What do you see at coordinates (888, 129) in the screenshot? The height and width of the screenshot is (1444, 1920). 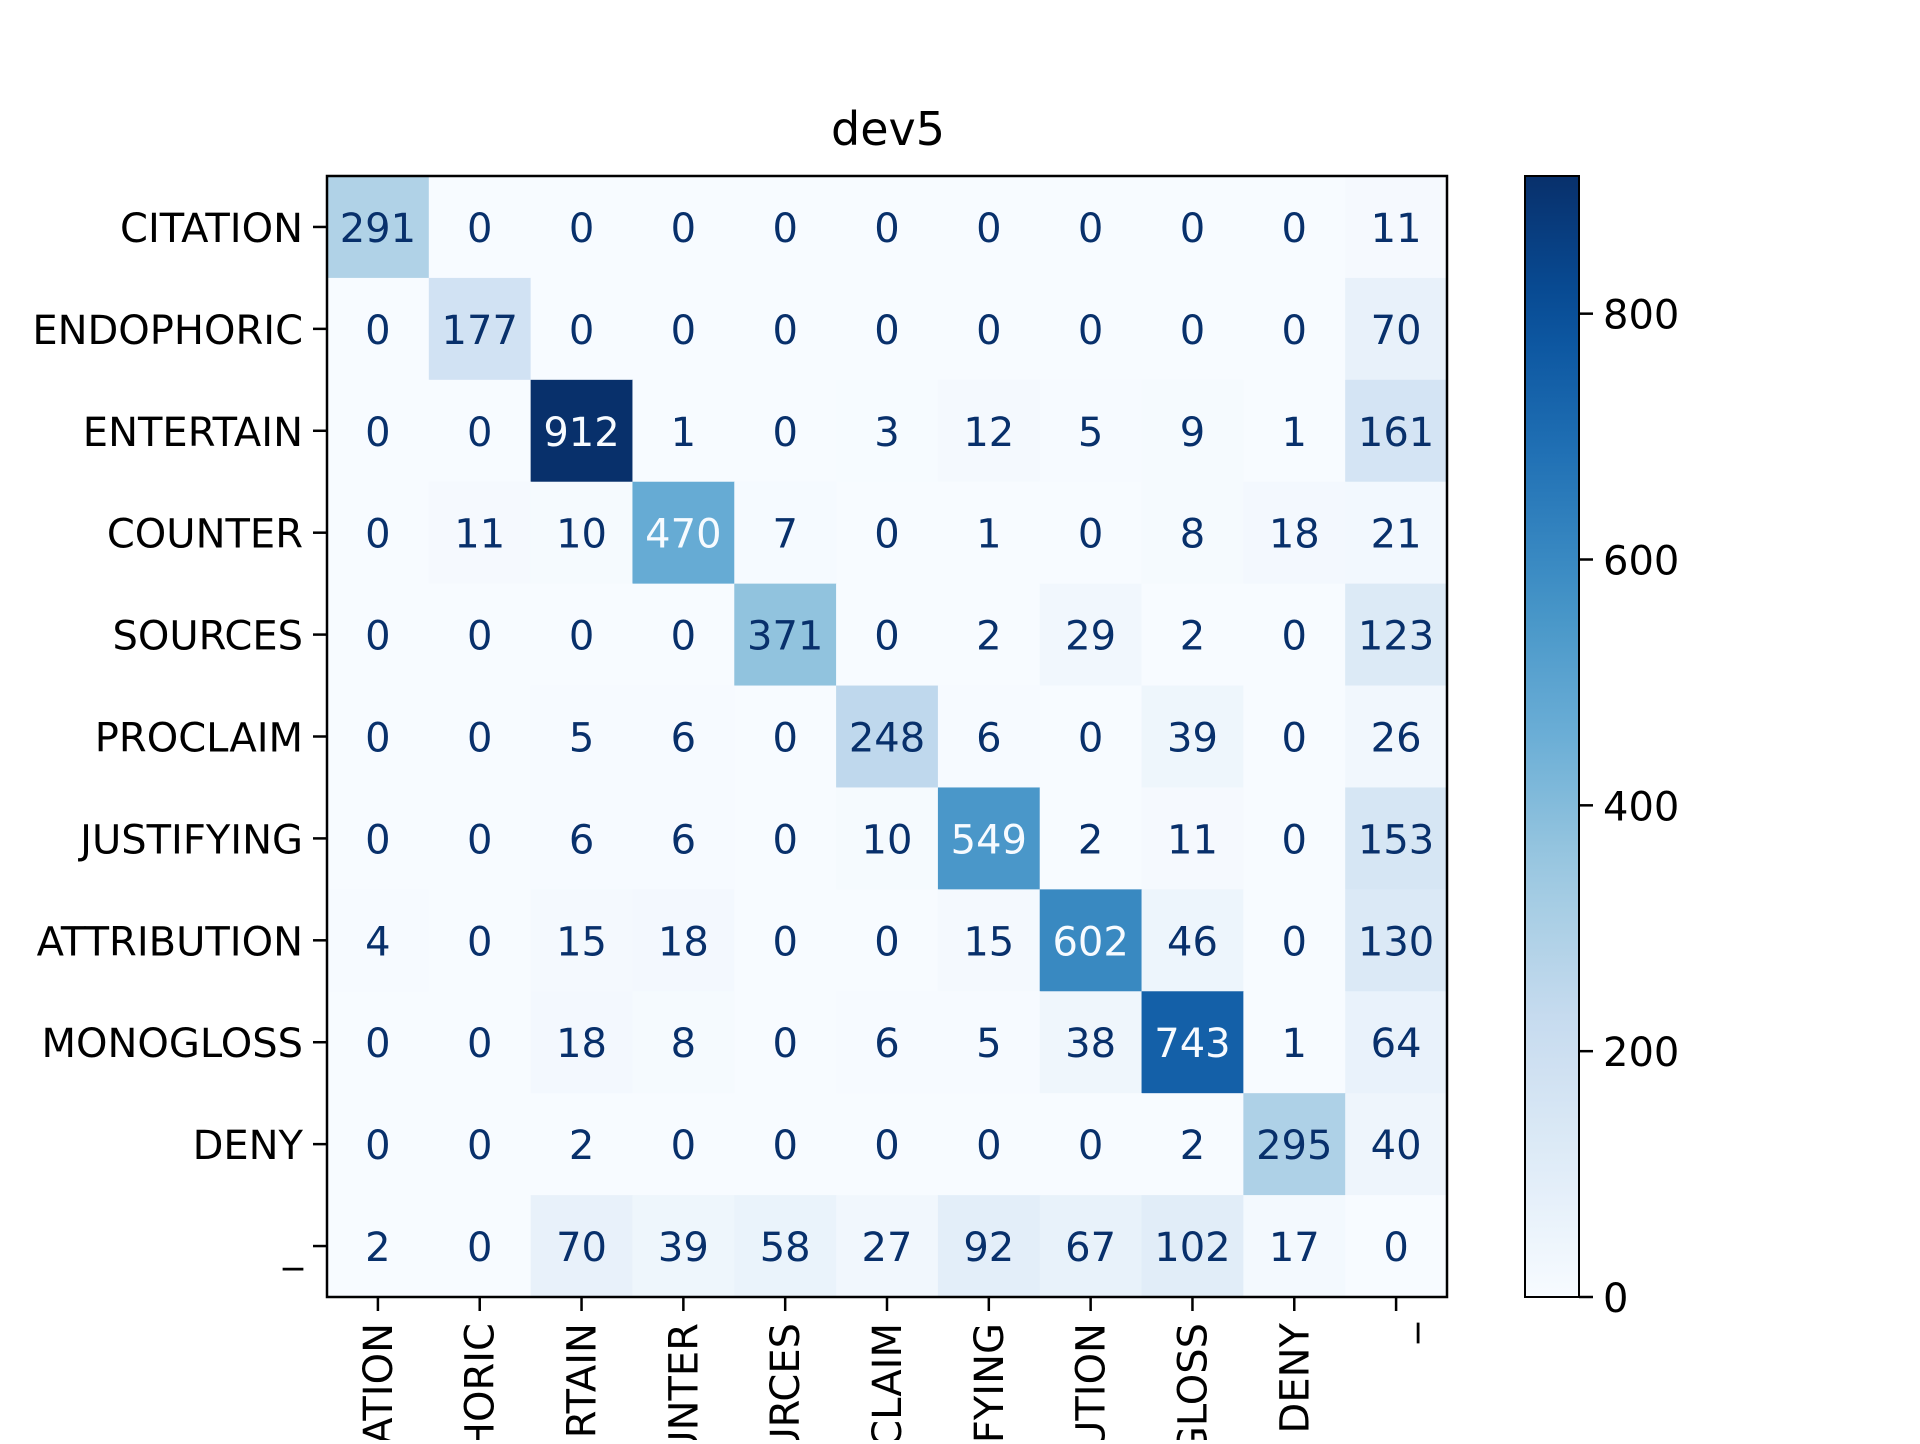 I see `chart-title: dev5` at bounding box center [888, 129].